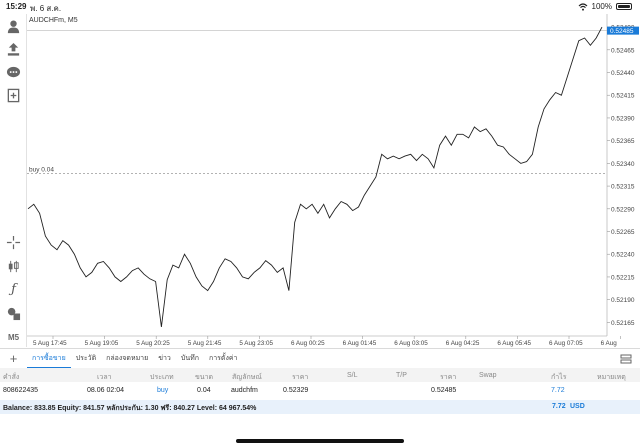  What do you see at coordinates (611, 377) in the screenshot?
I see `col-comment: หมายเหตุ` at bounding box center [611, 377].